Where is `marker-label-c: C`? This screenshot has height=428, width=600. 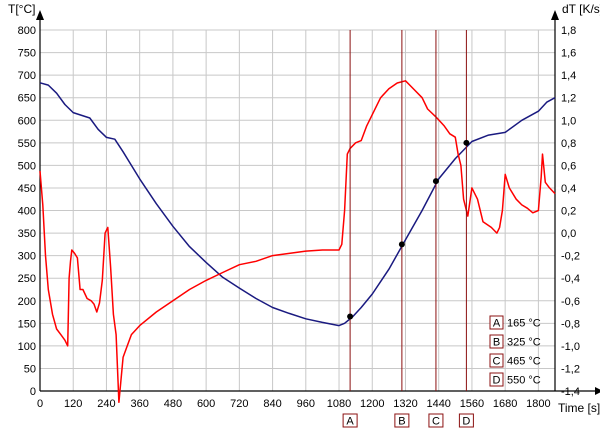
marker-label-c: C is located at coordinates (436, 422).